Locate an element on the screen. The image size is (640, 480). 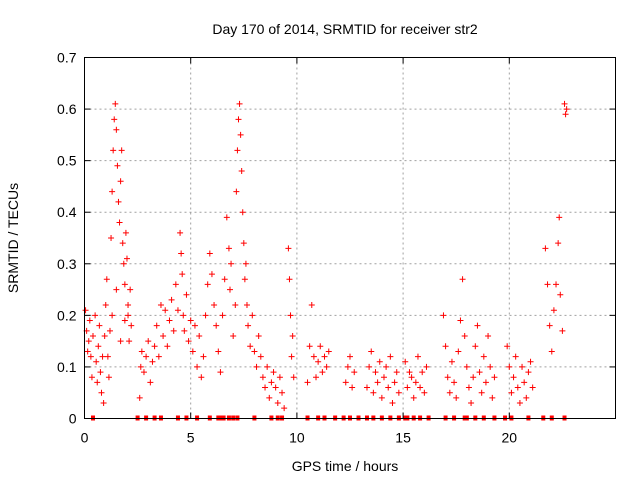
x-tick-label: 5 is located at coordinates (191, 438).